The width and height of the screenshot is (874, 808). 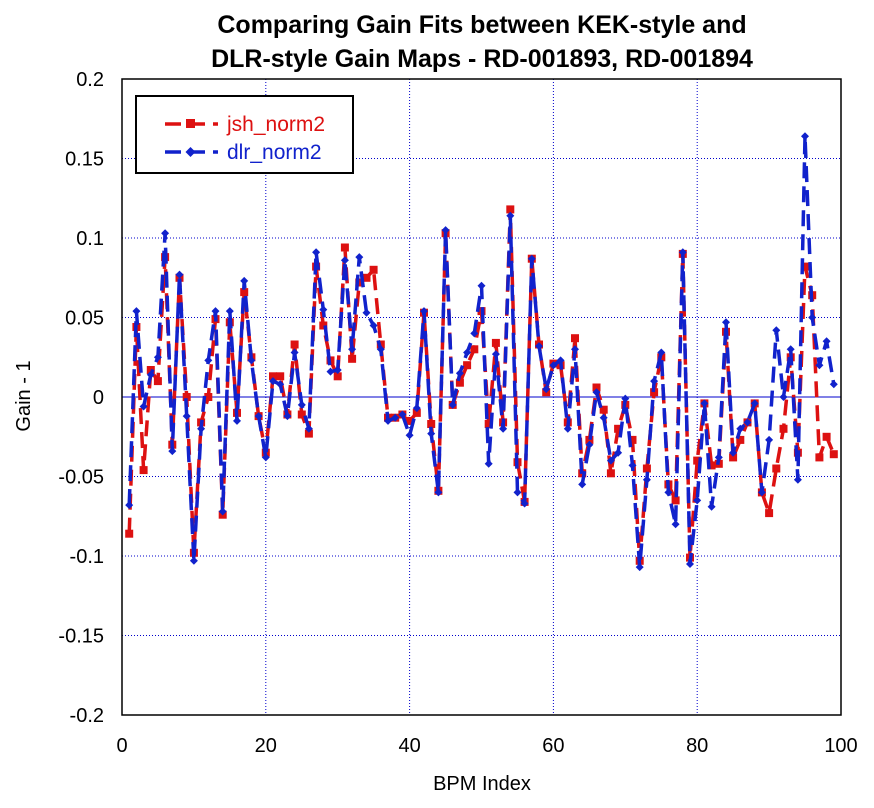 What do you see at coordinates (87, 716) in the screenshot?
I see `y-tick-label: -0.2` at bounding box center [87, 716].